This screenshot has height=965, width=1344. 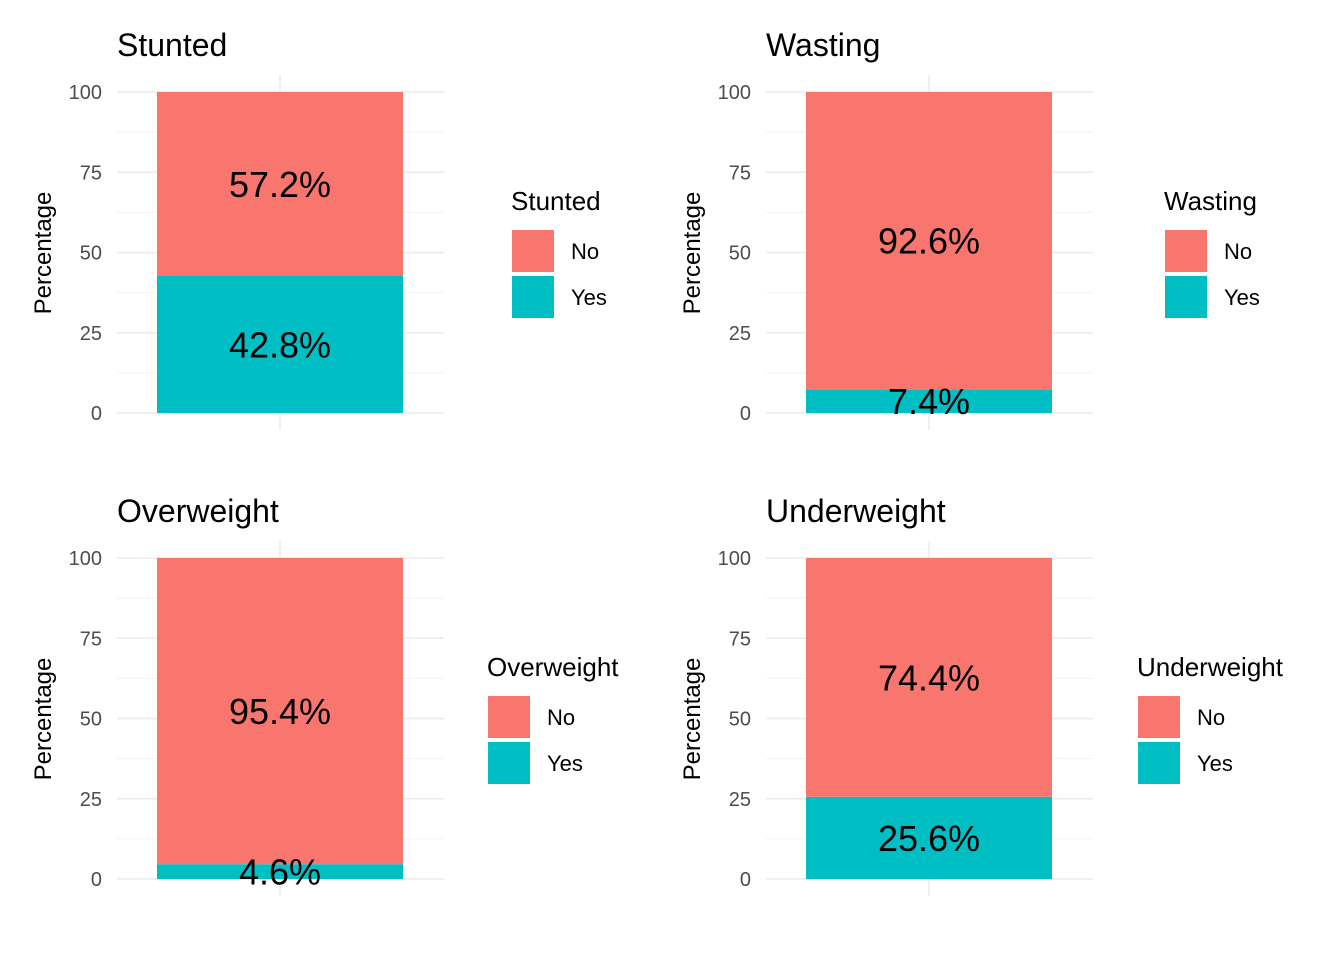 I want to click on data-label-no: 95.4%, so click(x=280, y=711).